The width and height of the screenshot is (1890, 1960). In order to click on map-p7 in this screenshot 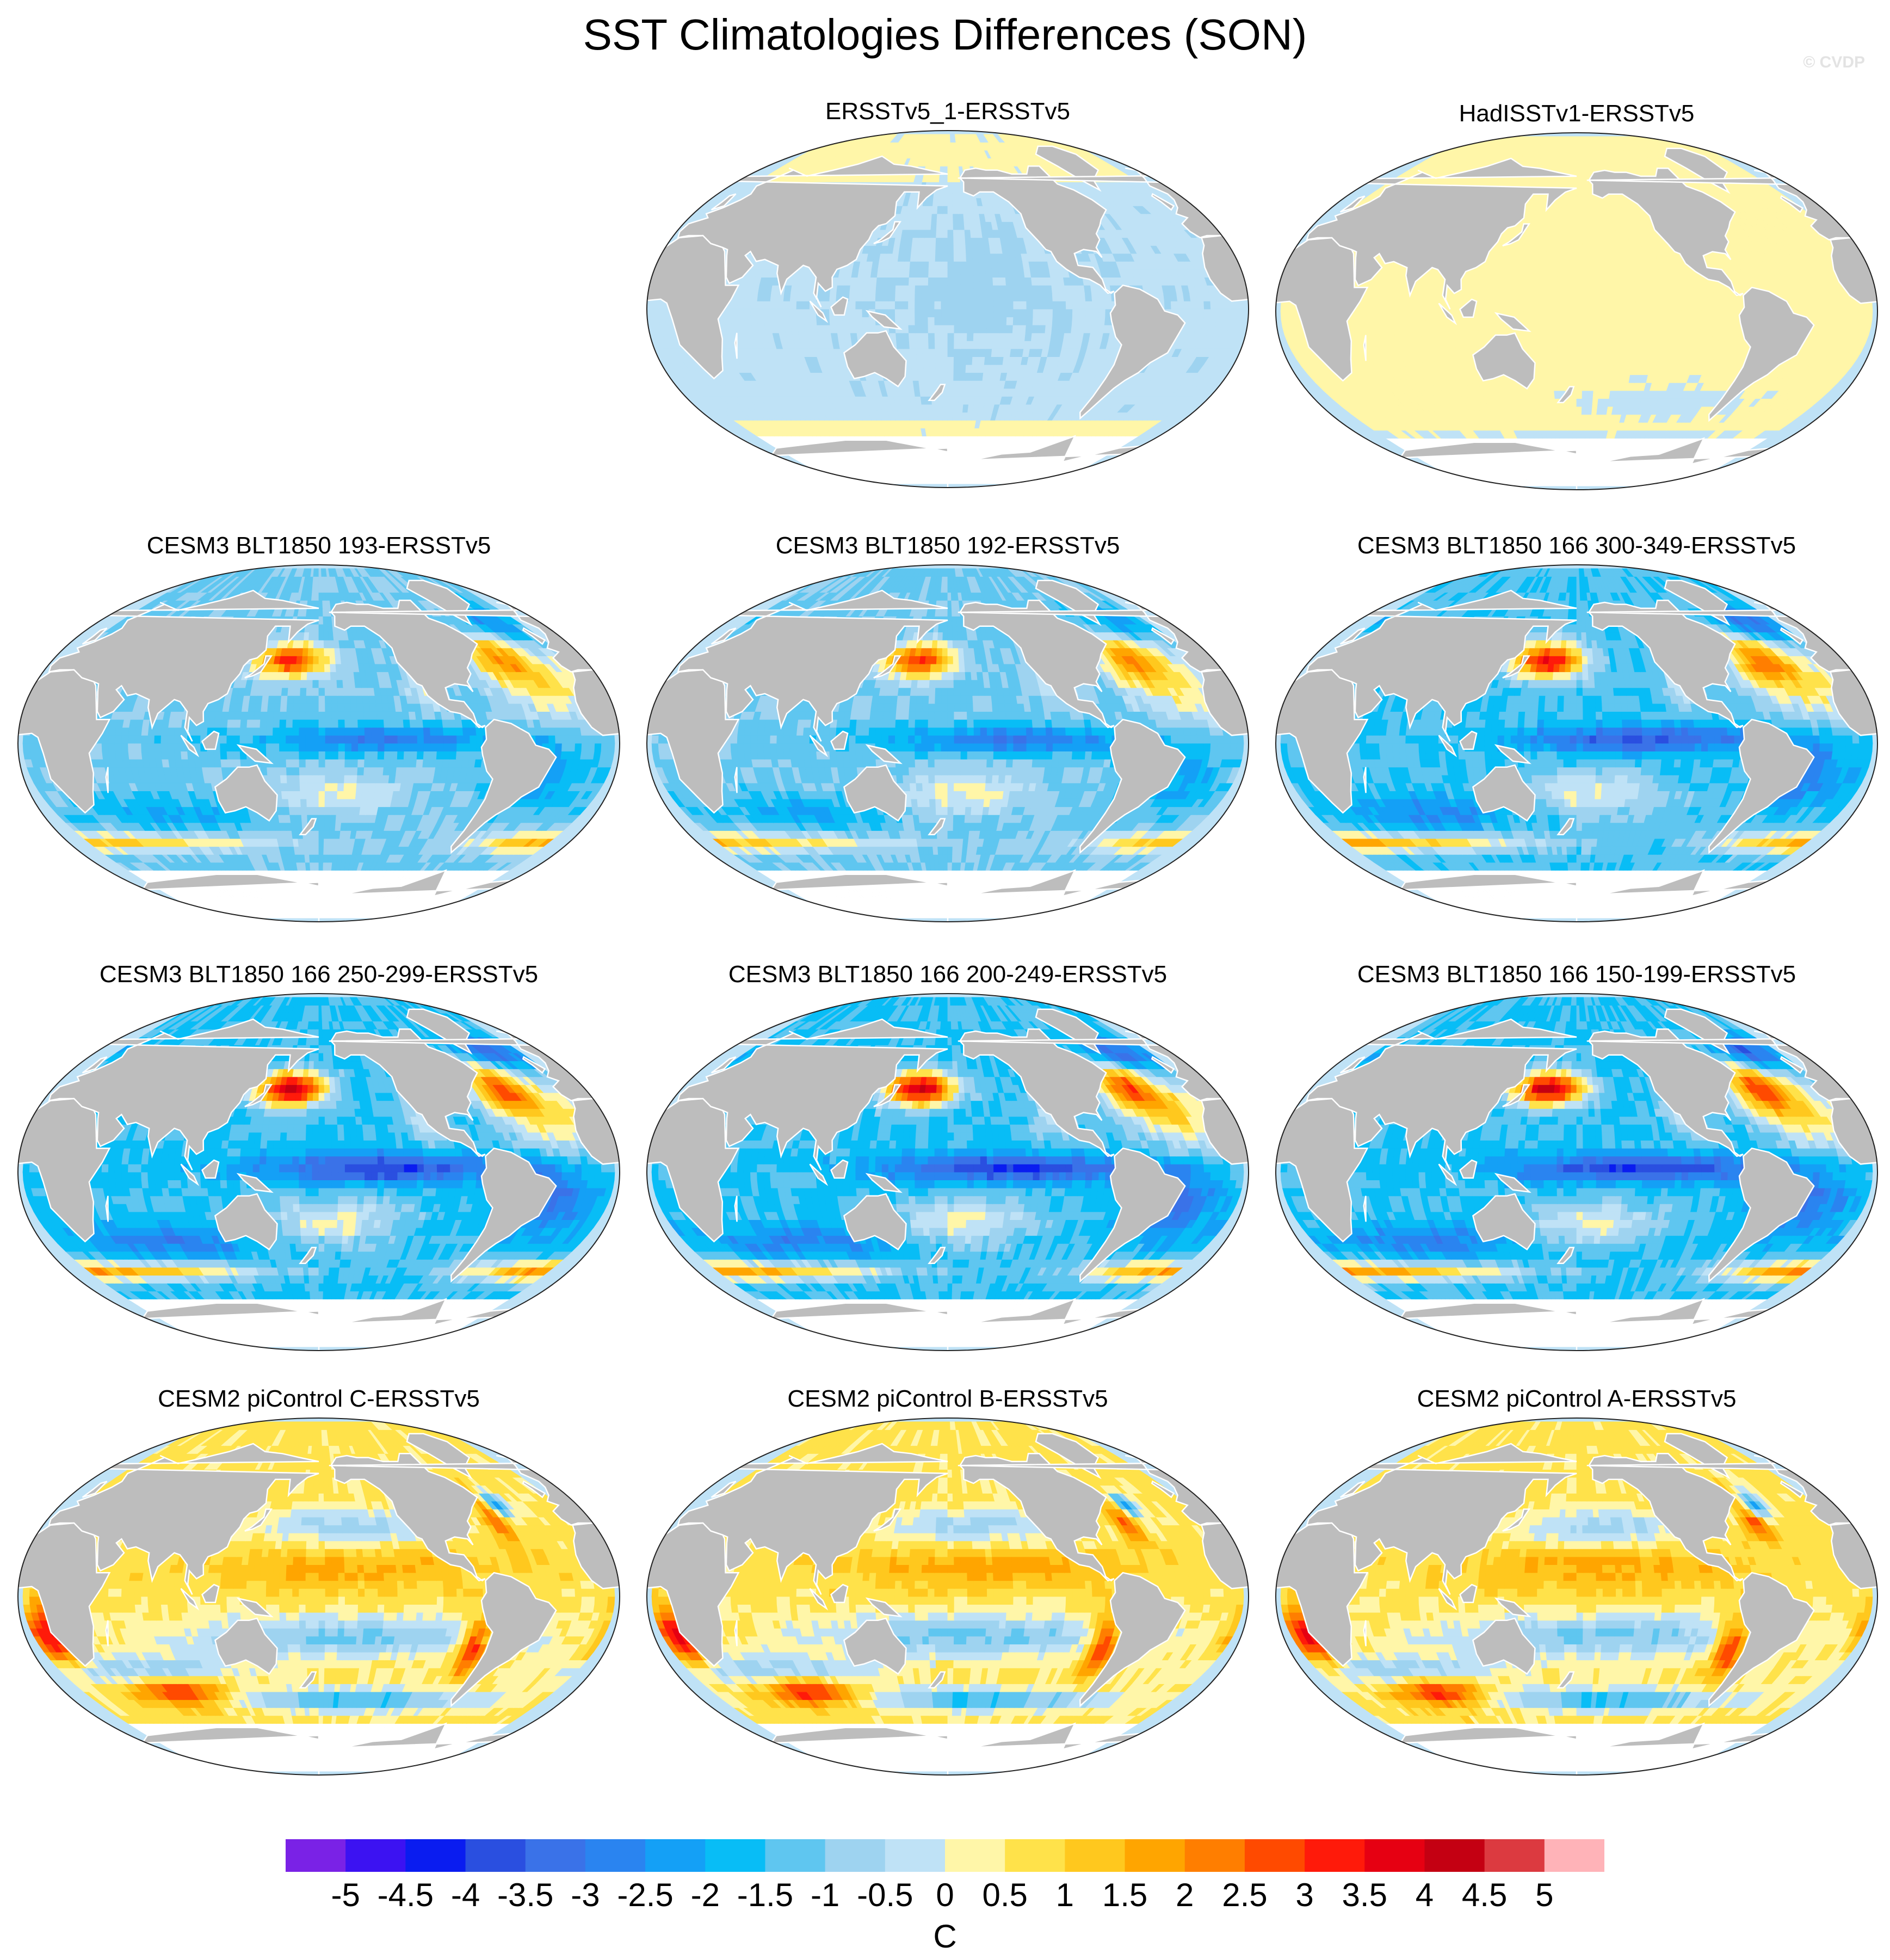, I will do `click(948, 1172)`.